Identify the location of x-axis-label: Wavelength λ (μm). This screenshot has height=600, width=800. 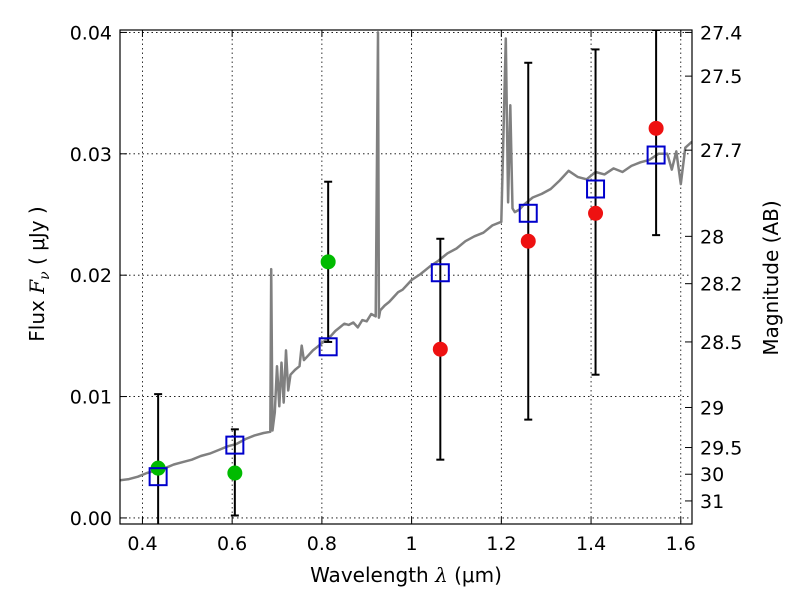
(406, 575).